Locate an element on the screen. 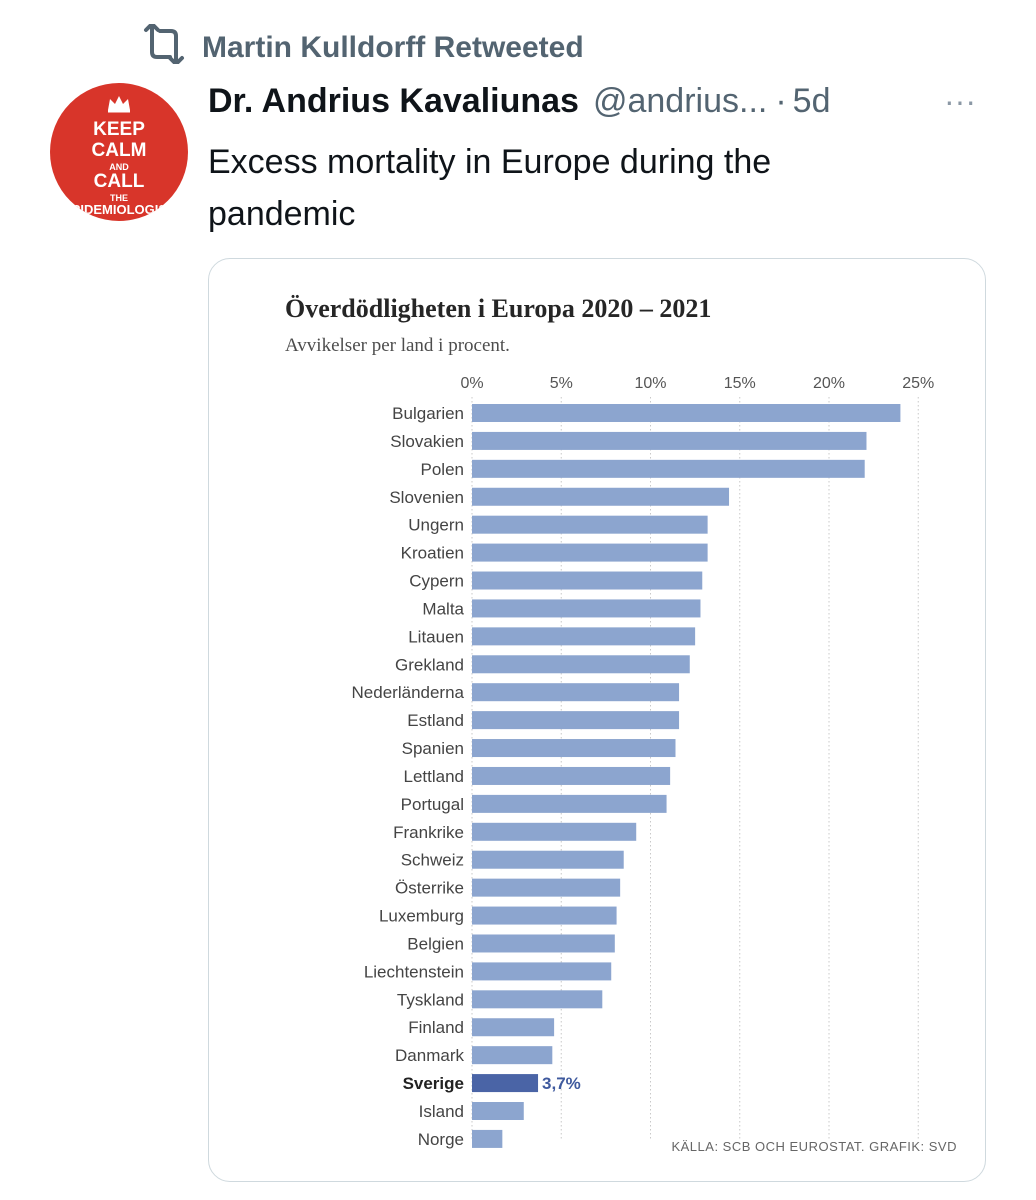  category-label: Kroatien is located at coordinates (432, 553).